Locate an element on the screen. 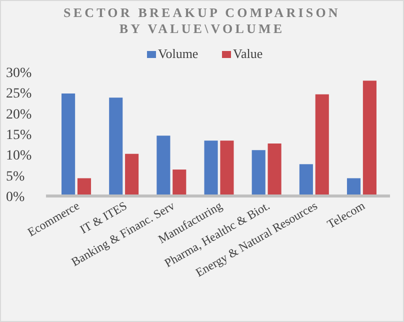 The height and width of the screenshot is (322, 404). chart-title: SECTOR BREAKUP COMPARISON BY VALUE\VOLUME is located at coordinates (202, 20).